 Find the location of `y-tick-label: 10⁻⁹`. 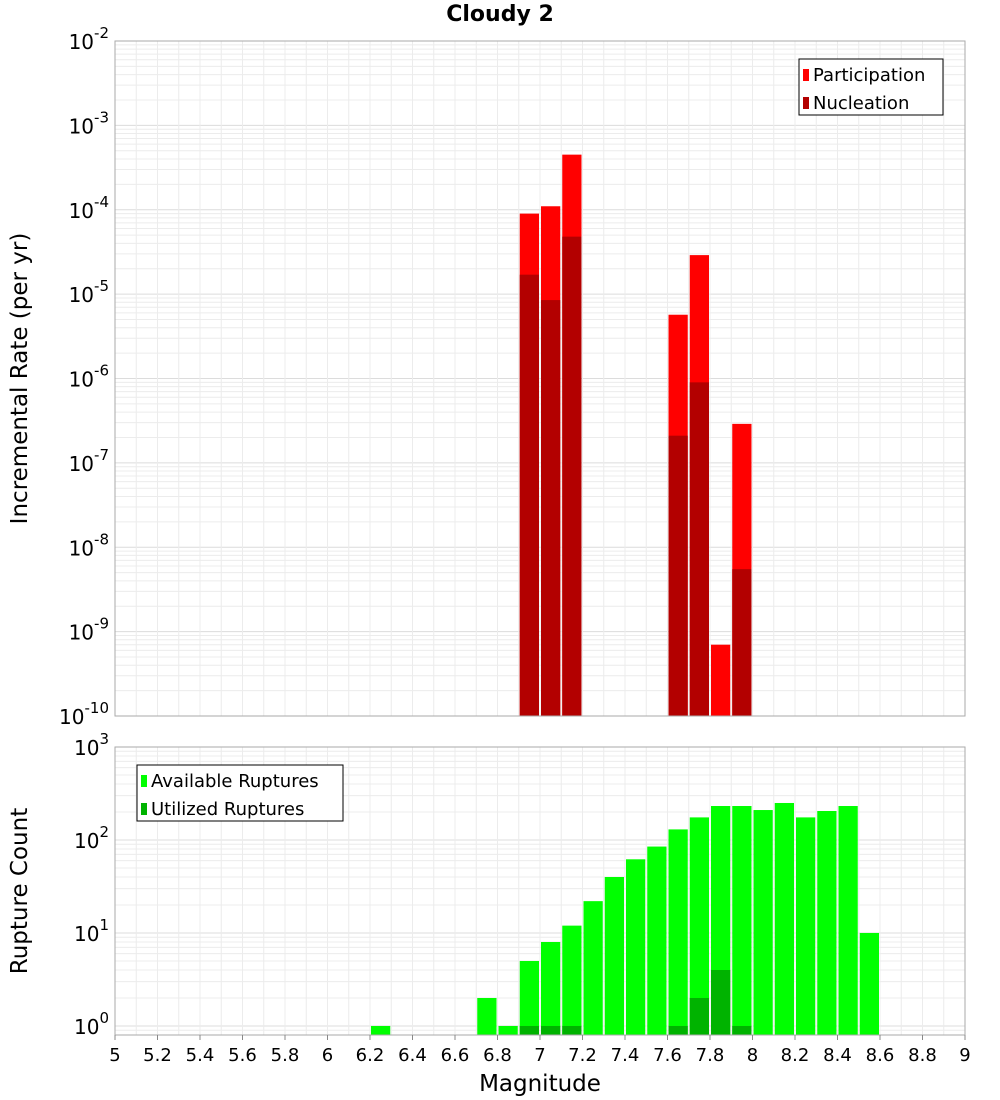

y-tick-label: 10⁻⁹ is located at coordinates (89, 630).